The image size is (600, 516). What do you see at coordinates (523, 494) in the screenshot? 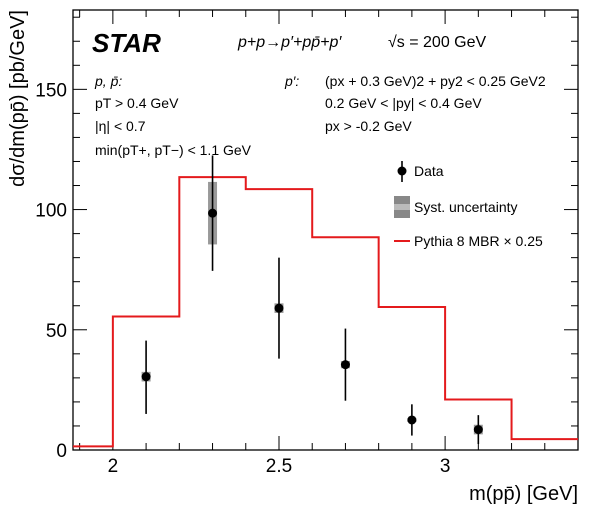
I see `x-axis-label: m(pp̄) [GeV]` at bounding box center [523, 494].